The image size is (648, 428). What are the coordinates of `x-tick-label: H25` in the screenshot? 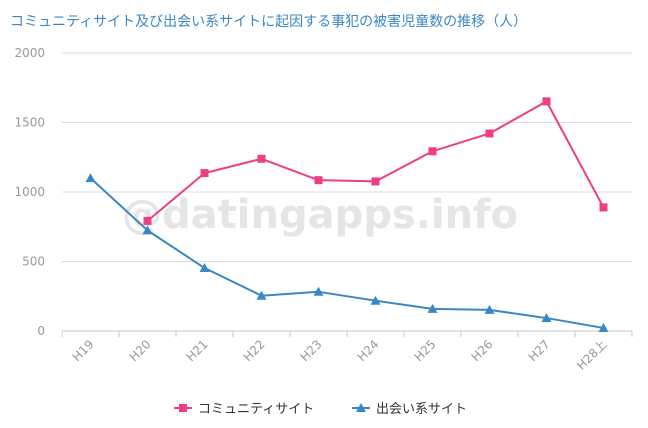 It's located at (425, 350).